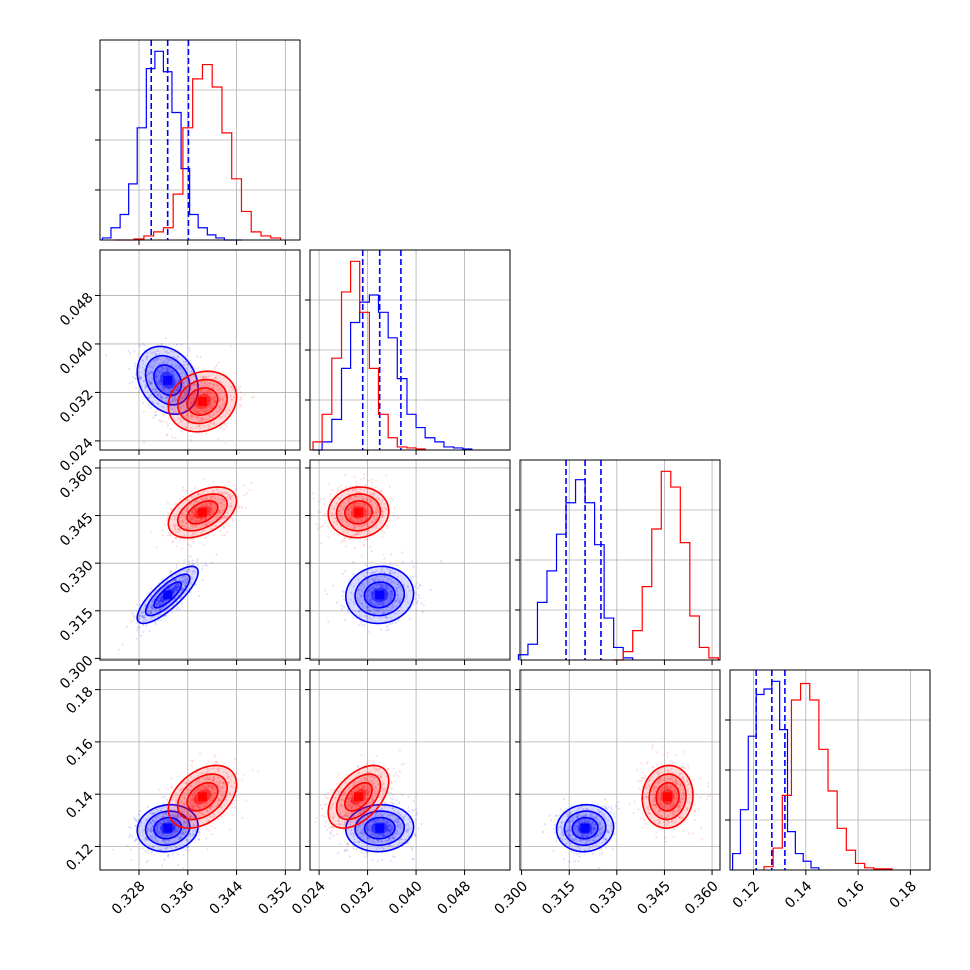 This screenshot has width=970, height=970. What do you see at coordinates (204, 798) in the screenshot?
I see `density-red` at bounding box center [204, 798].